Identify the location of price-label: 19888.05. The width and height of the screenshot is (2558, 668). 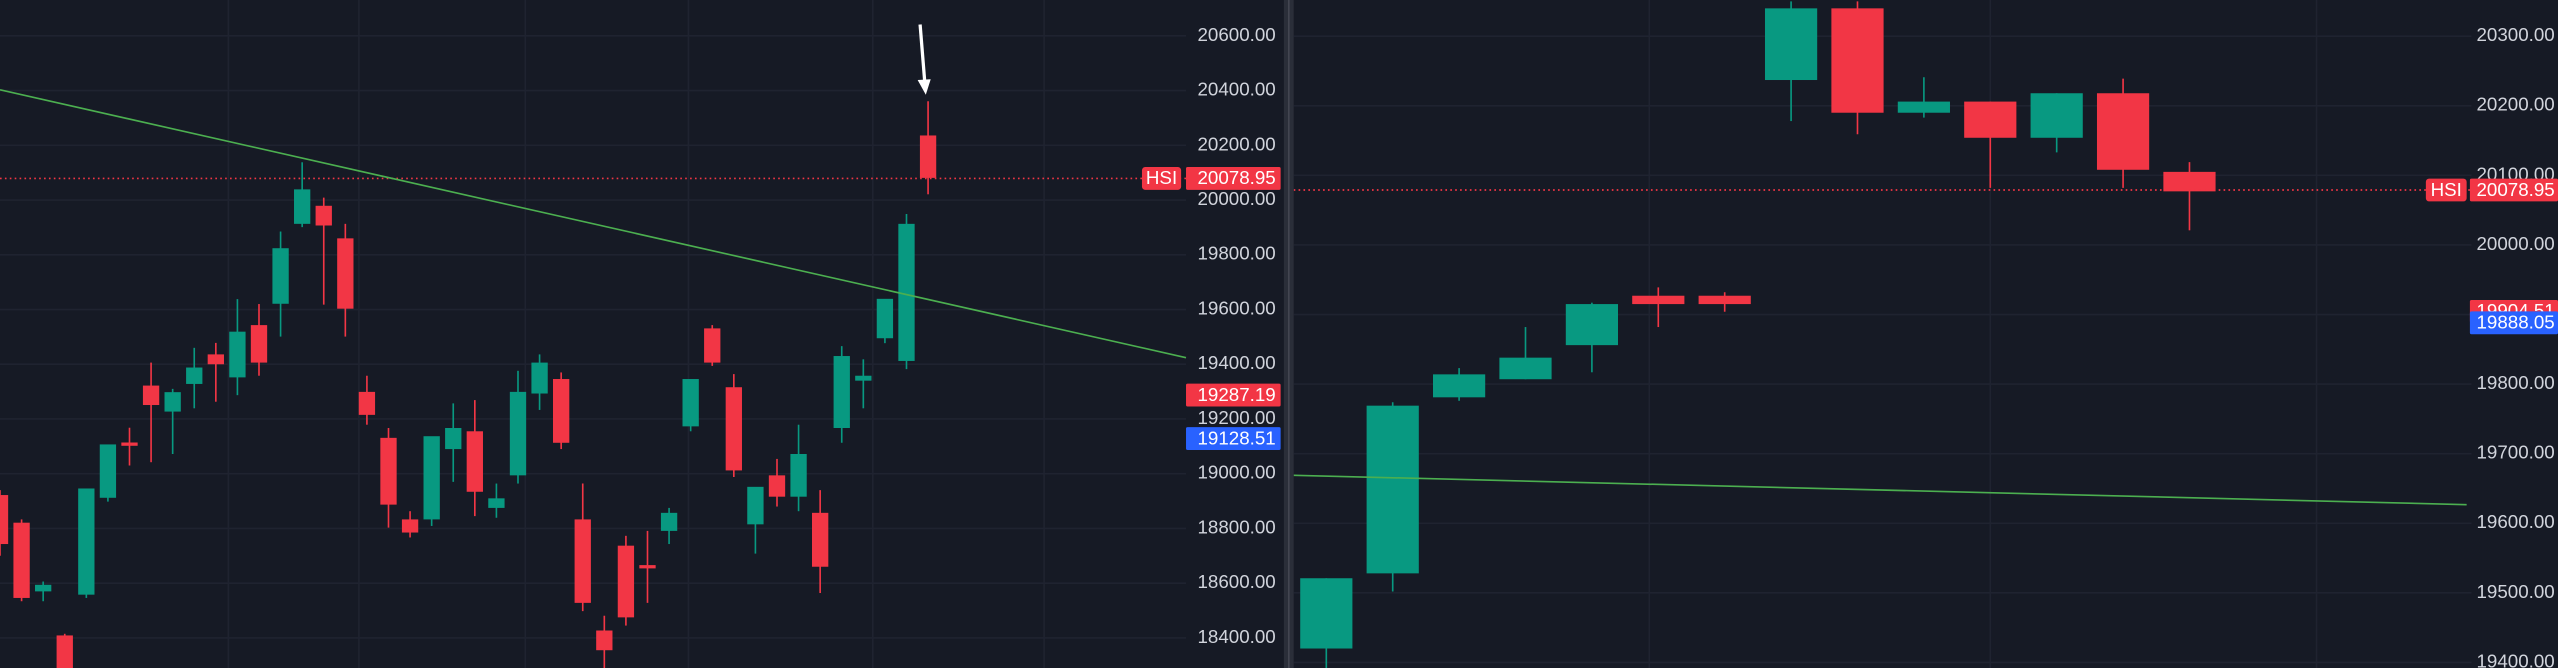
(2516, 322).